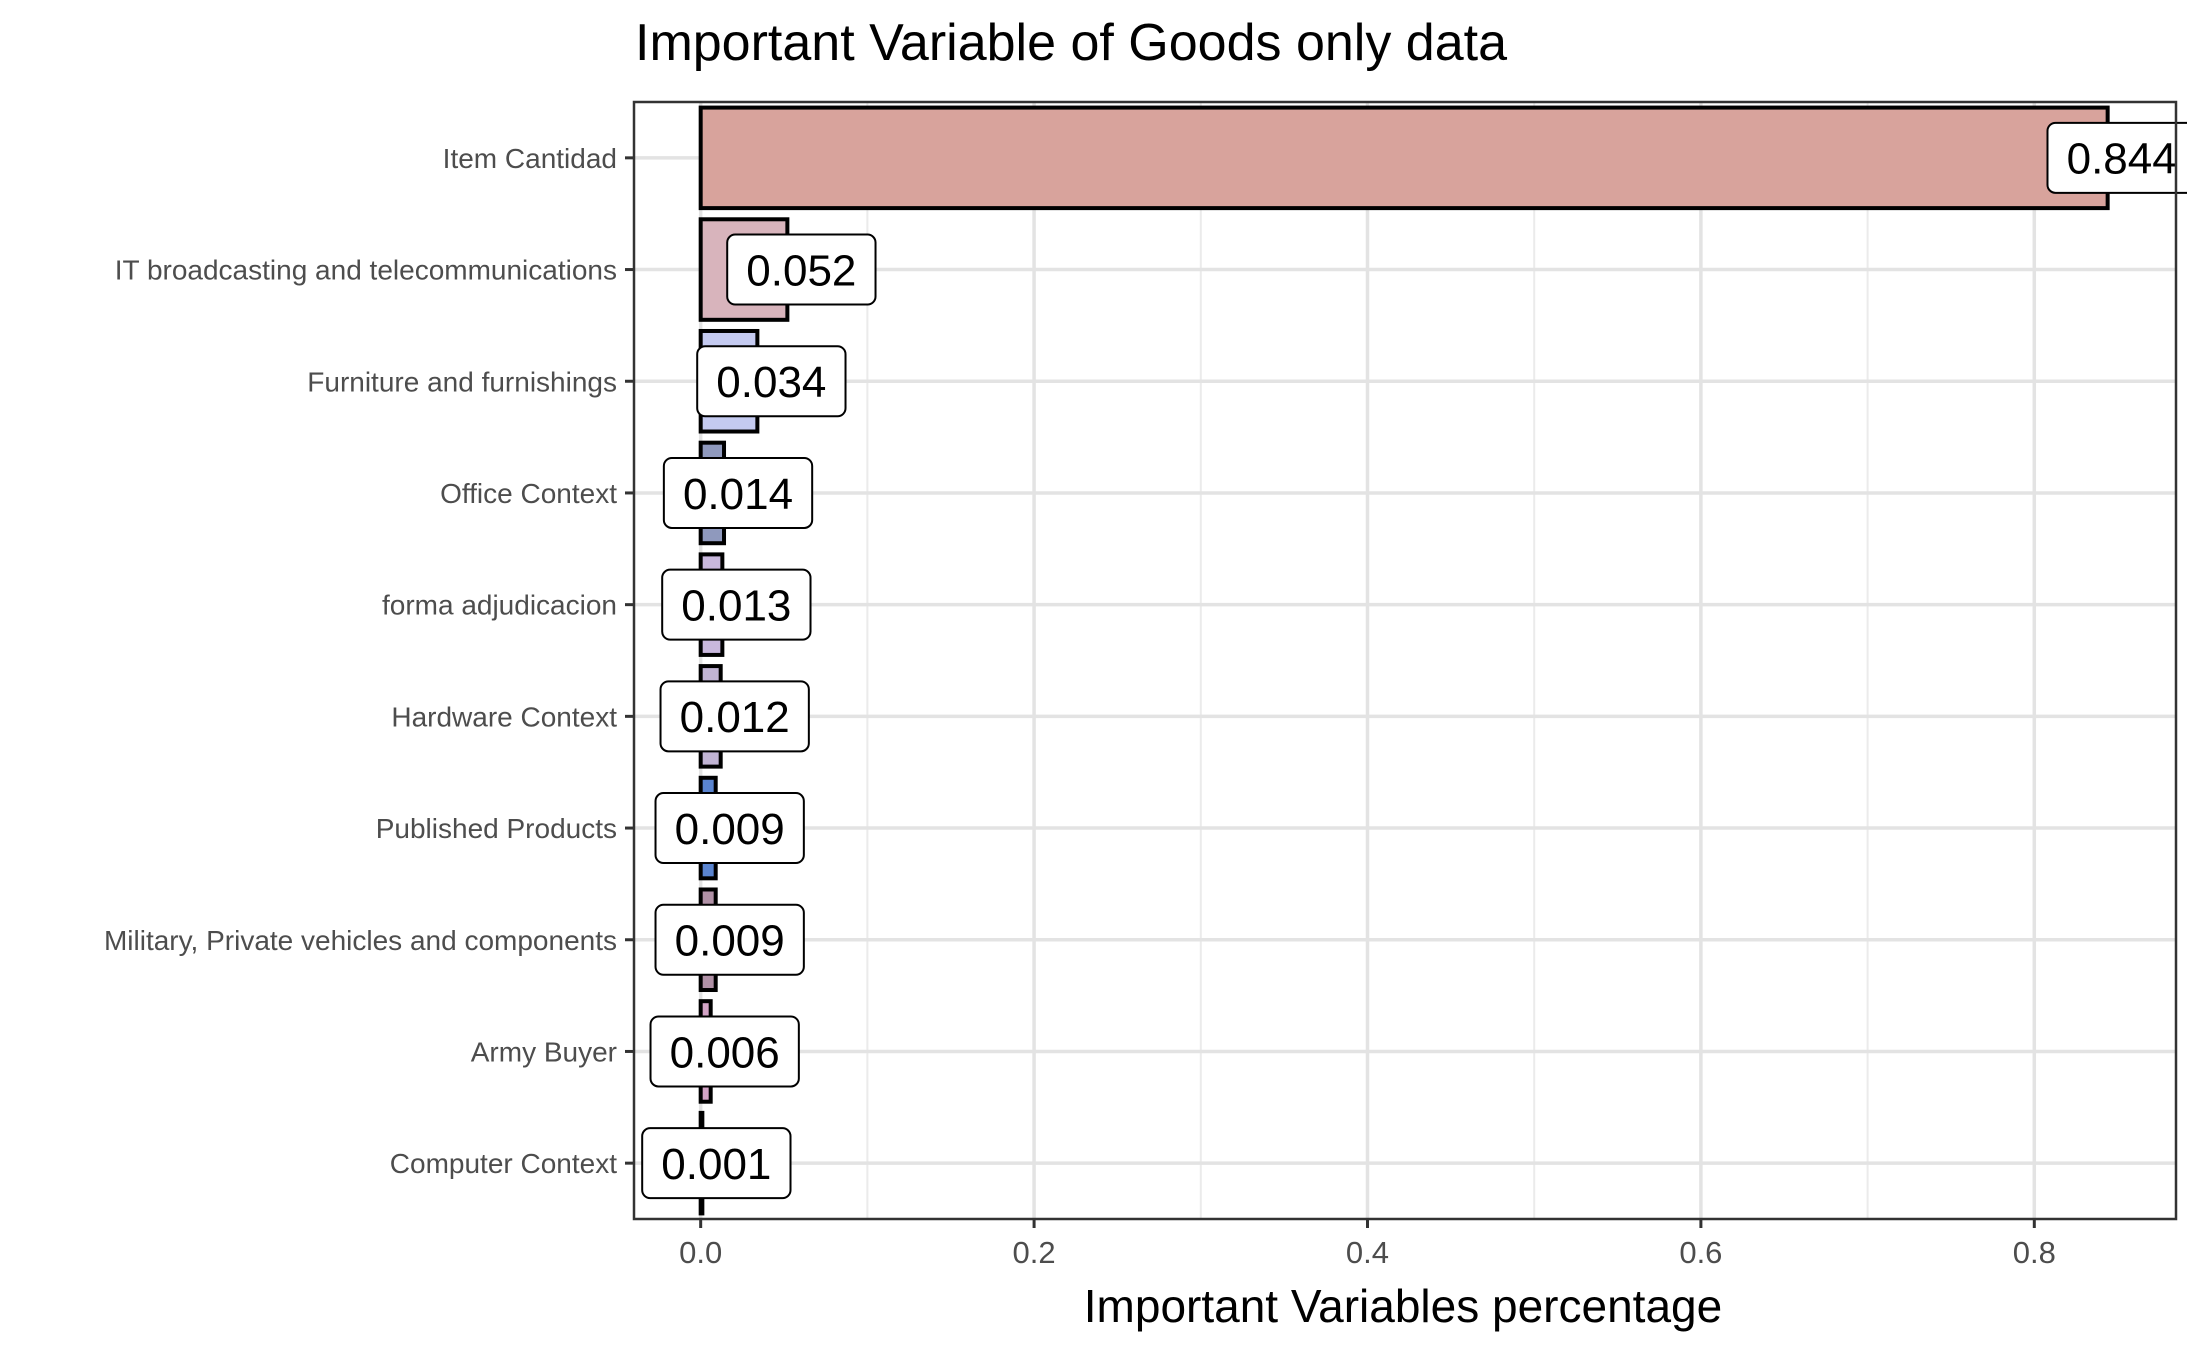 This screenshot has width=2187, height=1355. I want to click on x-tick-label: 0.2, so click(1034, 1252).